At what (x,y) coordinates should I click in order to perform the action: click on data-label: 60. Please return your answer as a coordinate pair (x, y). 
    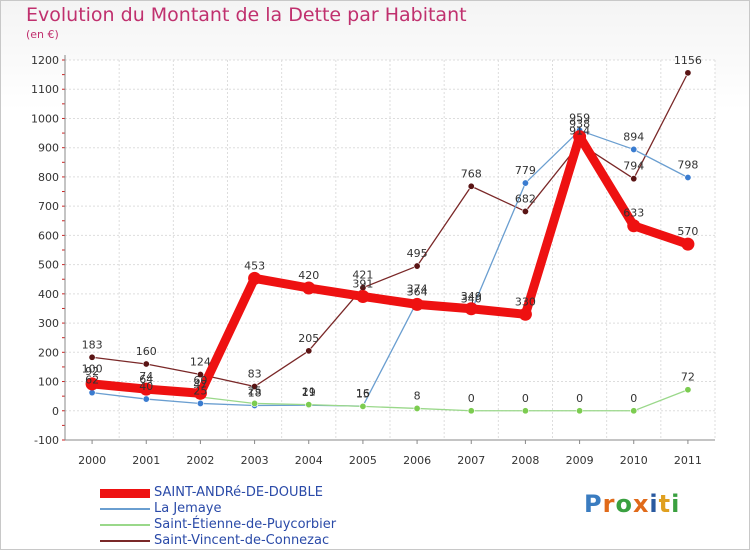
    Looking at the image, I should click on (200, 380).